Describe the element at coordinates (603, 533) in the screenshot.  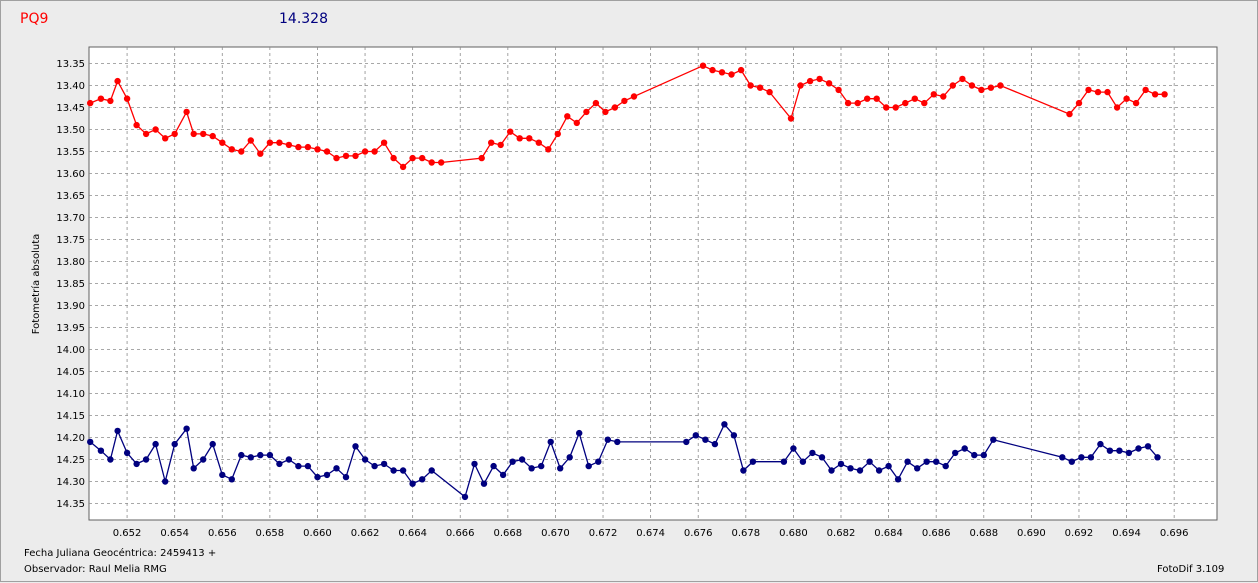
I see `x-tick-label: 0.672` at that location.